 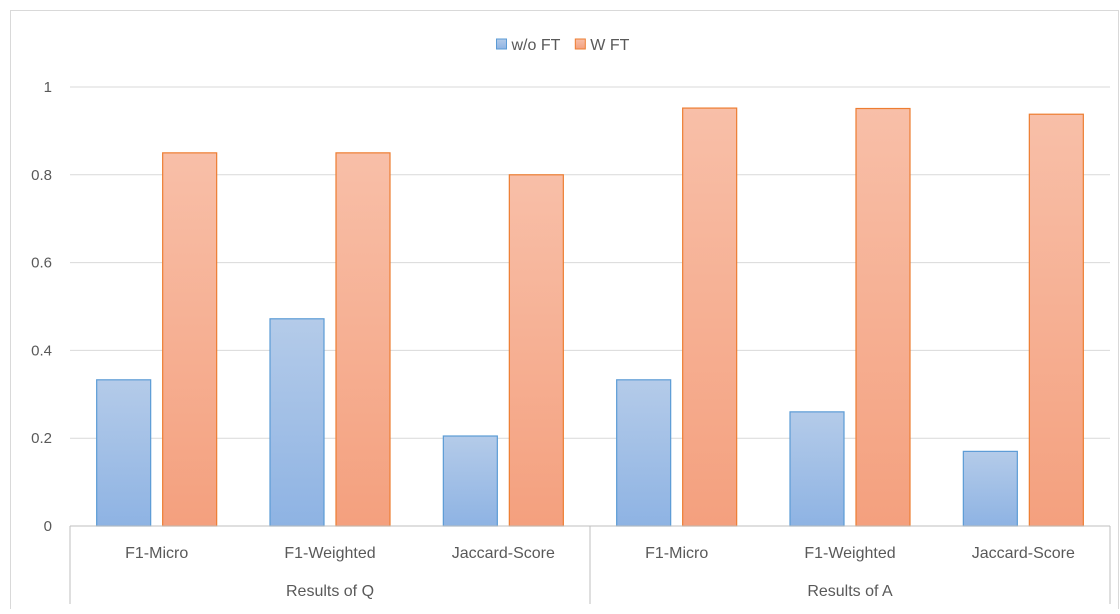 I want to click on y-axis-ticks: 0 0.2 0.4 0.6 0.8 1, so click(x=41, y=307).